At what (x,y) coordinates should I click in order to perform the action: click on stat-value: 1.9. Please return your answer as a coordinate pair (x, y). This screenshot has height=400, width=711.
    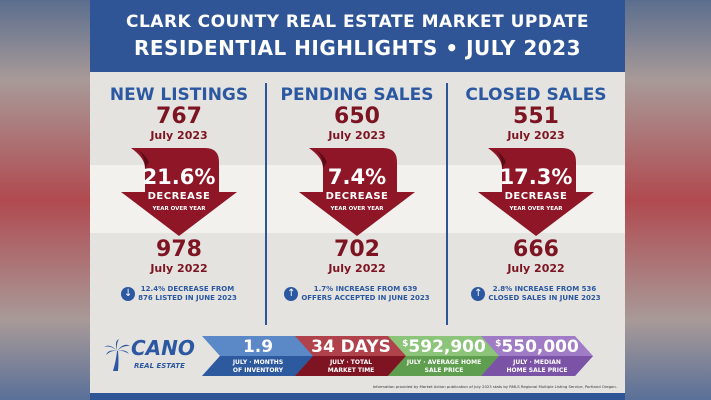
    Looking at the image, I should click on (258, 347).